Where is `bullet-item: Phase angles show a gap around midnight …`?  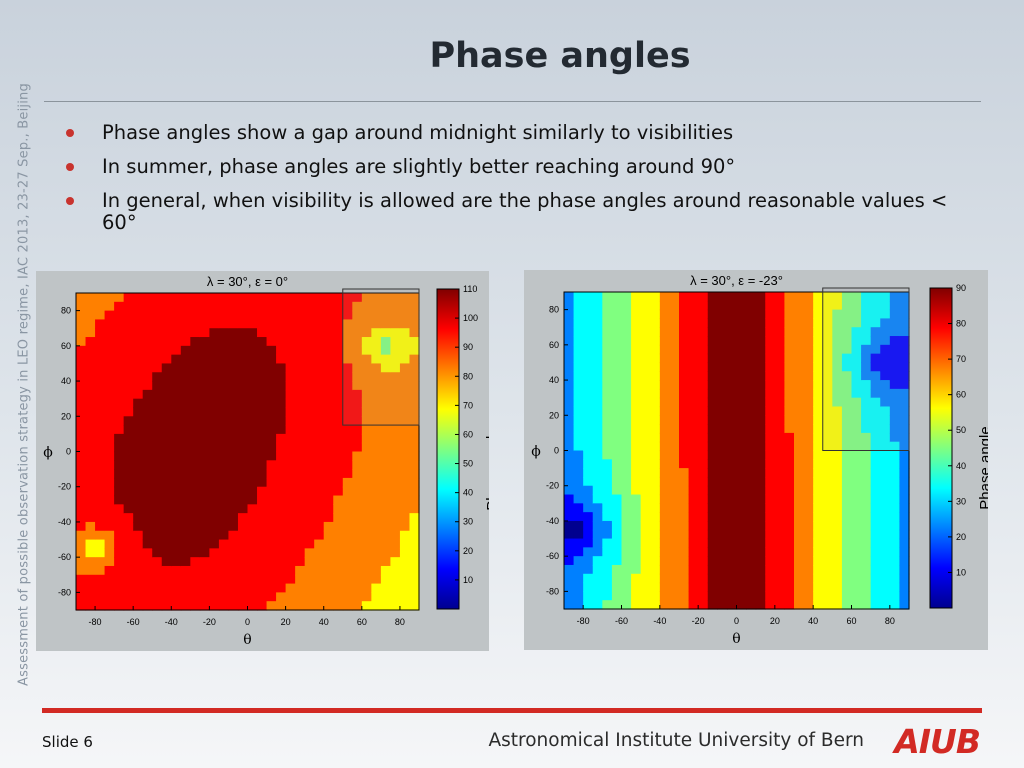 bullet-item: Phase angles show a gap around midnight … is located at coordinates (514, 133).